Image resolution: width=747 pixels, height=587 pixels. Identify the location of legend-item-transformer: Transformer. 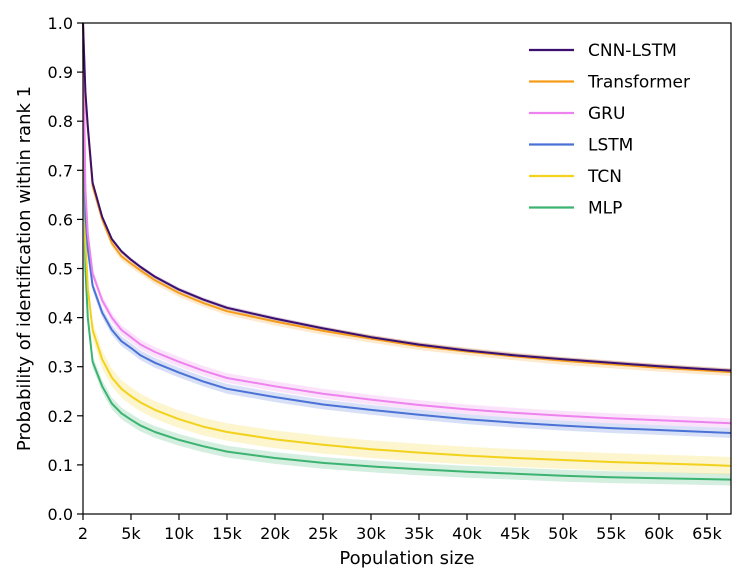
(609, 83).